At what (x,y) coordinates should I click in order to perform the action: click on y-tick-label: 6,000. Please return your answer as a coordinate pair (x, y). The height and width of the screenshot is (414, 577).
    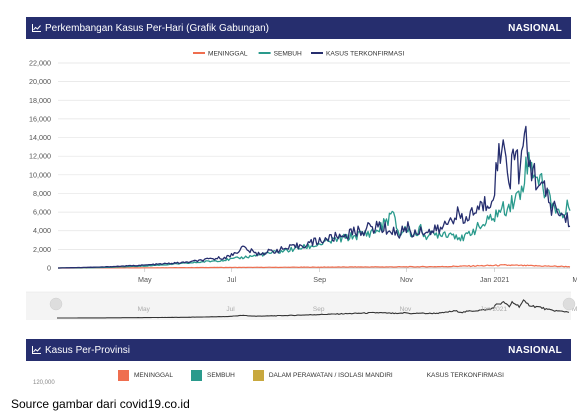
    Looking at the image, I should click on (42, 212).